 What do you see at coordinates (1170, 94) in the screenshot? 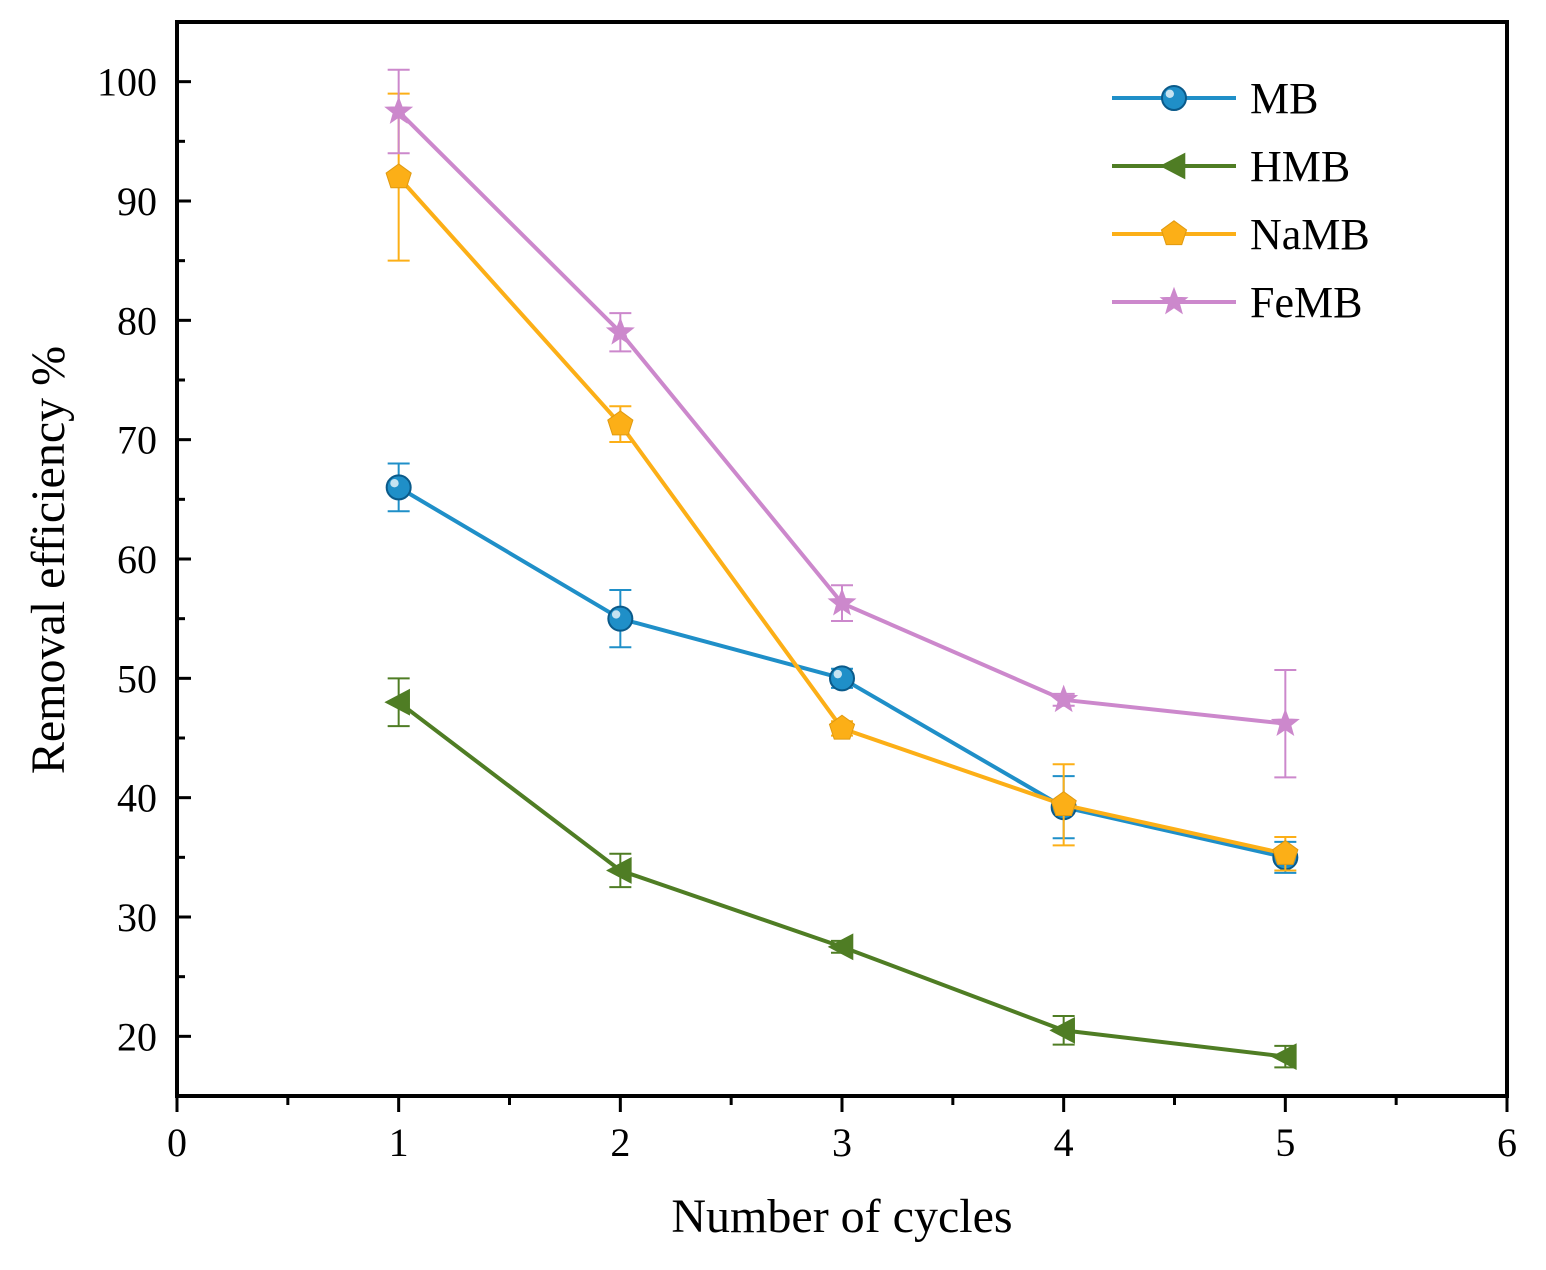
I see `legend-marker-MB-highlight` at bounding box center [1170, 94].